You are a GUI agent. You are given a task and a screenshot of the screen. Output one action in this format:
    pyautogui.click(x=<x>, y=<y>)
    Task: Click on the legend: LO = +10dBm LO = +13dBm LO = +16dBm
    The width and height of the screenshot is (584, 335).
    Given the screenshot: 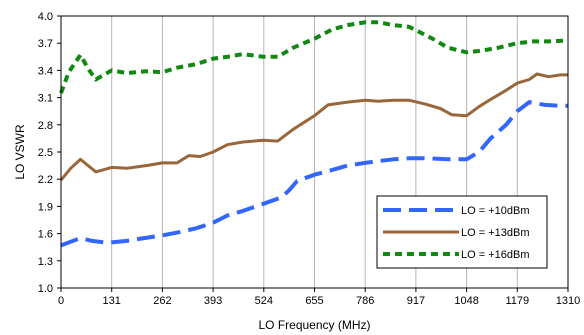 What is the action you would take?
    pyautogui.click(x=462, y=232)
    